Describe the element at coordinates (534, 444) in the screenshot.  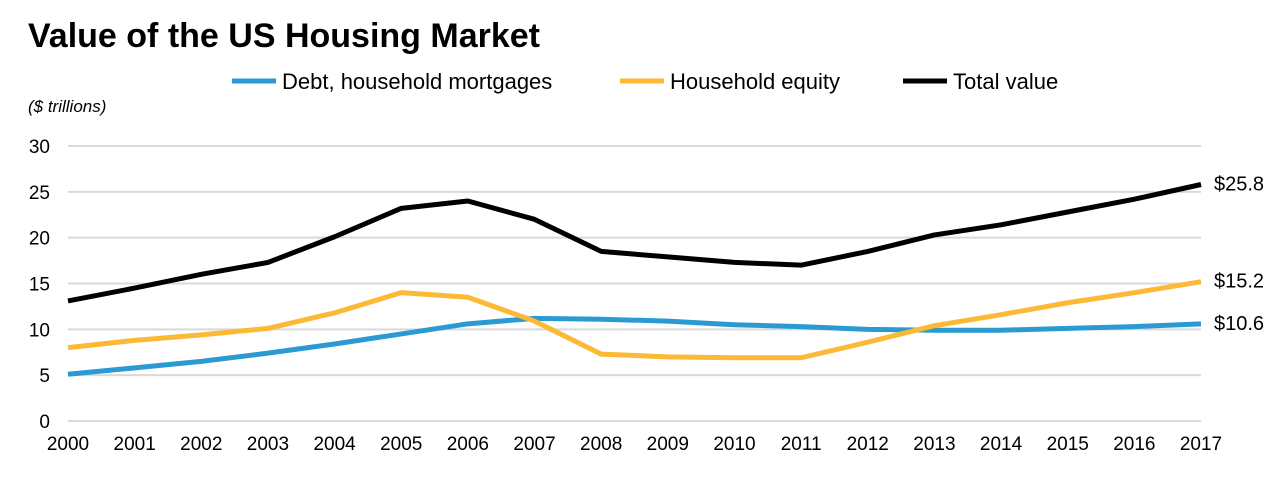
I see `x-tick-label: 2007` at that location.